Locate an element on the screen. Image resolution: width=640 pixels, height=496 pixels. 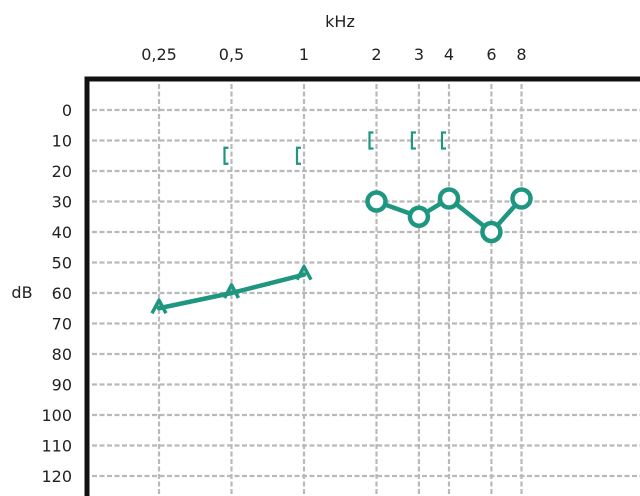
y-tick-label: 120 is located at coordinates (56, 476).